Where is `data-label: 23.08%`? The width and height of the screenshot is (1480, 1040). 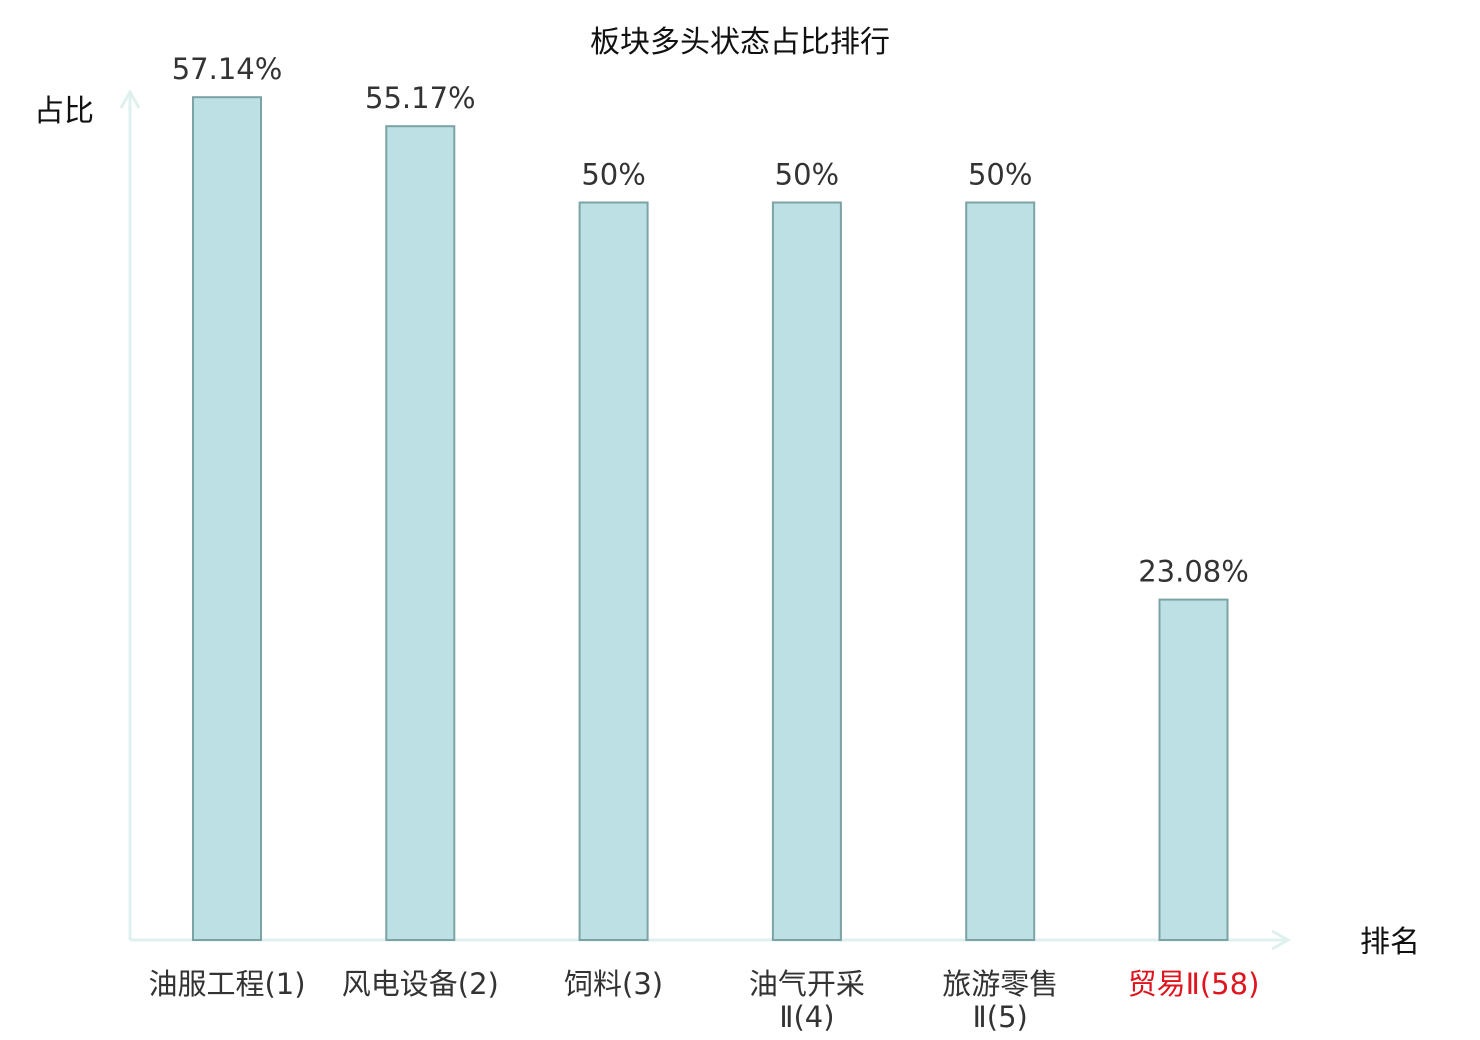 data-label: 23.08% is located at coordinates (1193, 572).